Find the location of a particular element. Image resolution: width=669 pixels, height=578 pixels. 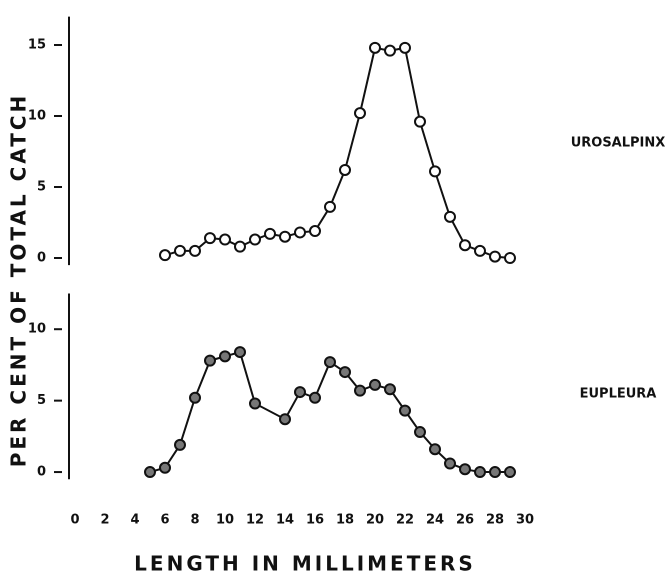

x-tick-label: 30 is located at coordinates (525, 520).